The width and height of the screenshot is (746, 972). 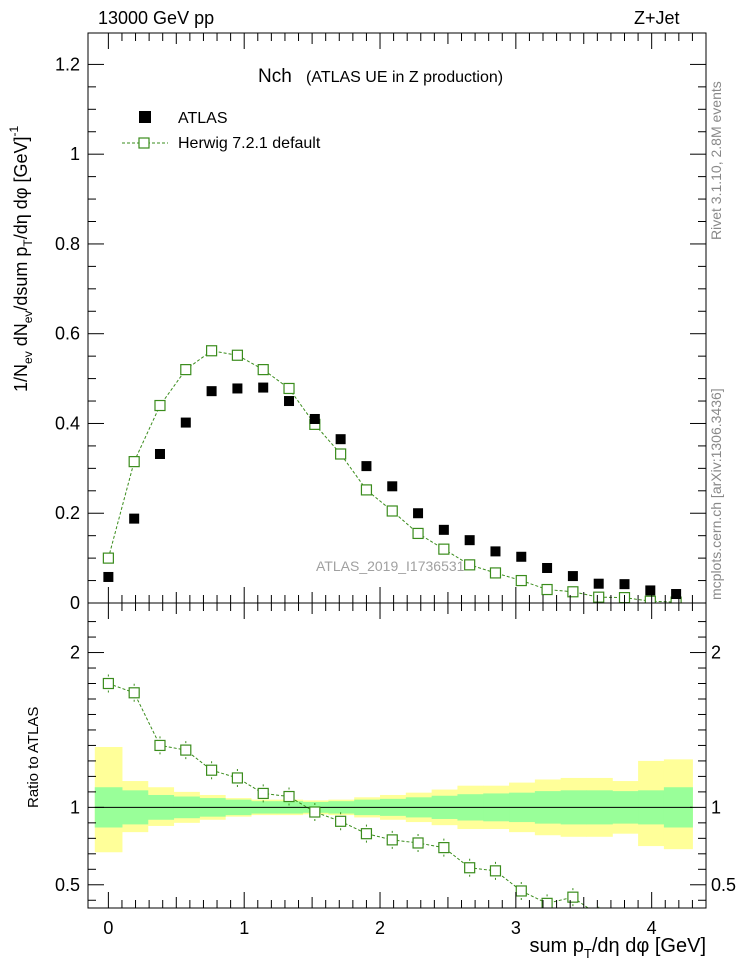 I want to click on ratio-y-tick-label-right: 2, so click(x=716, y=653).